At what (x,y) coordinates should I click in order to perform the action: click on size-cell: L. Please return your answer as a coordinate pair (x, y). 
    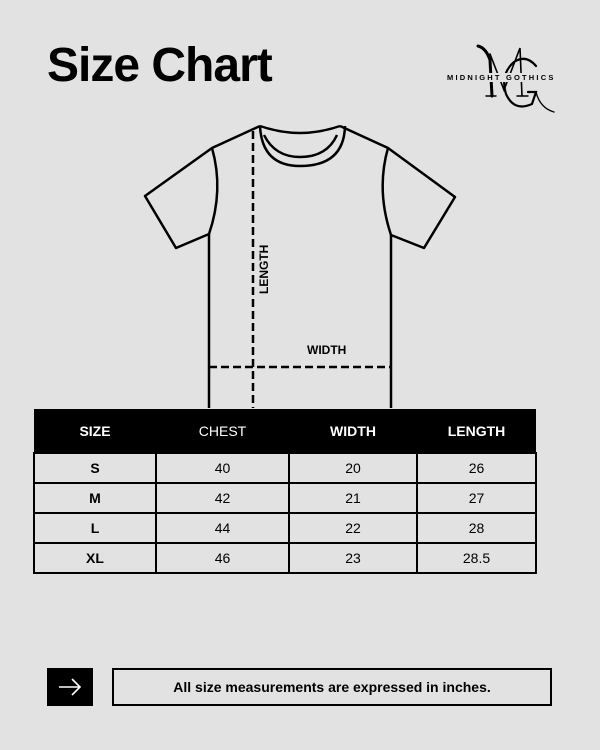
    Looking at the image, I should click on (95, 528).